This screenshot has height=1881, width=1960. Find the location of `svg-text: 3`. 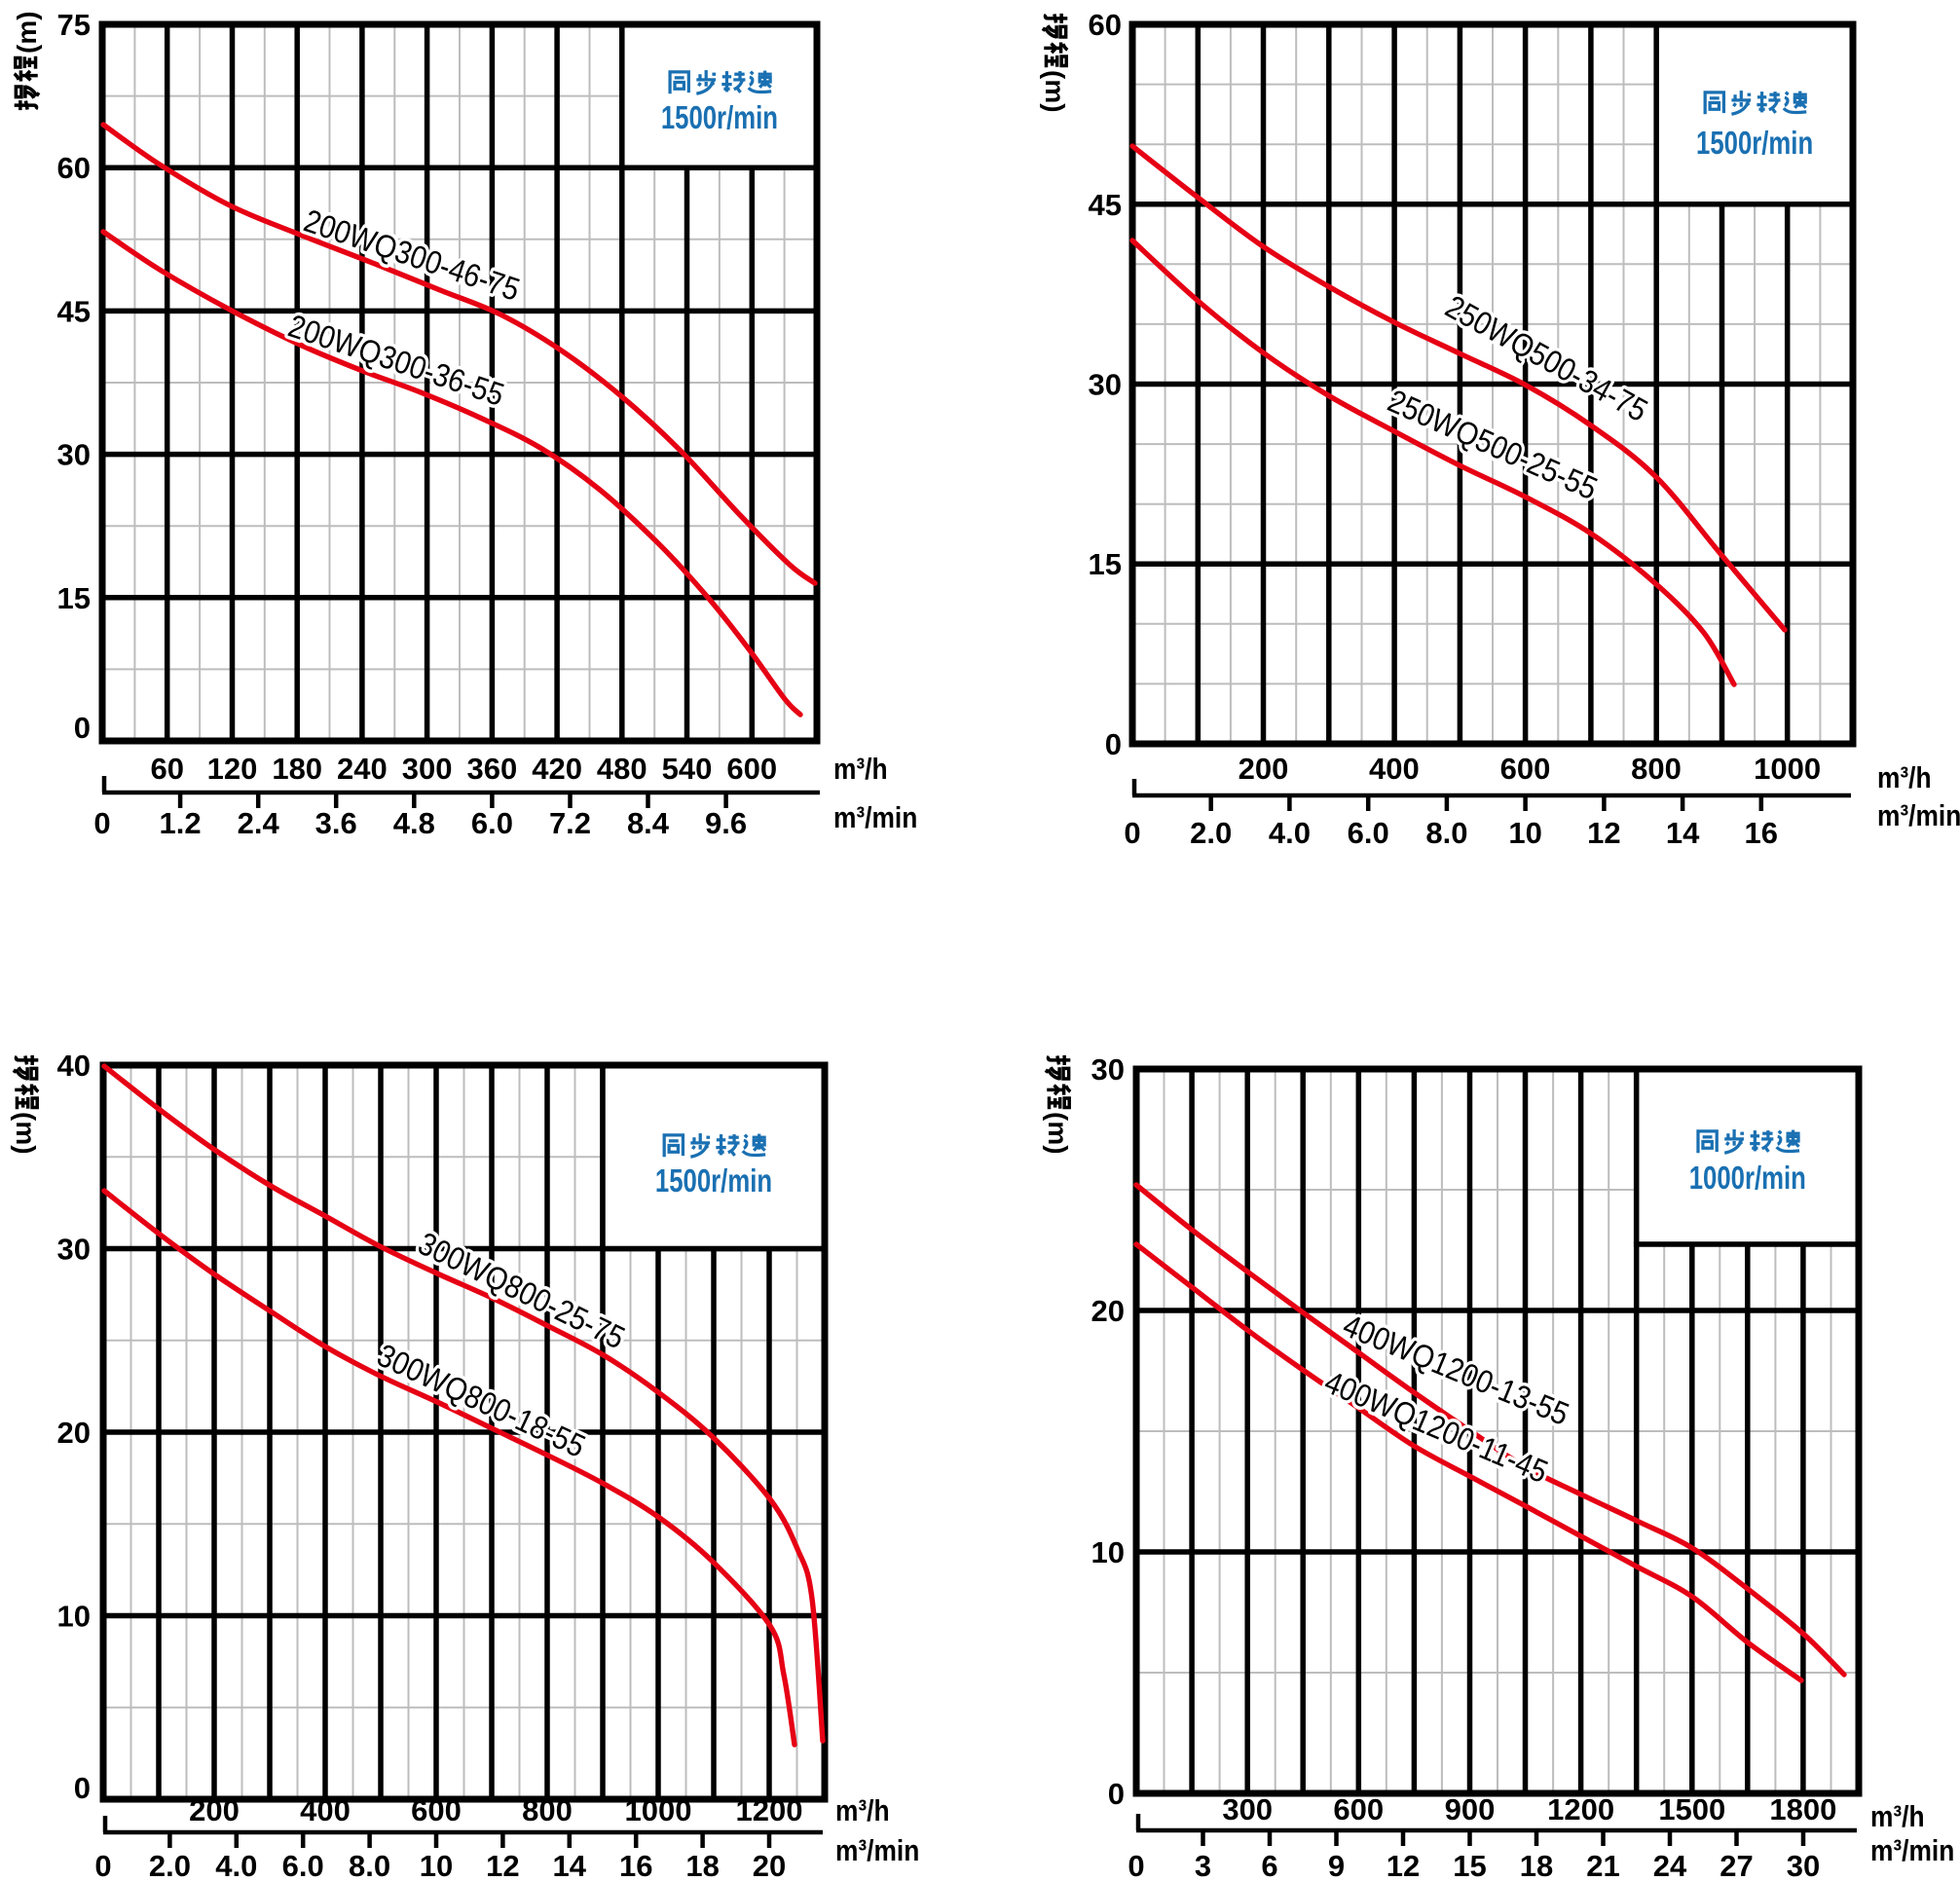

svg-text: 3 is located at coordinates (1203, 1865).